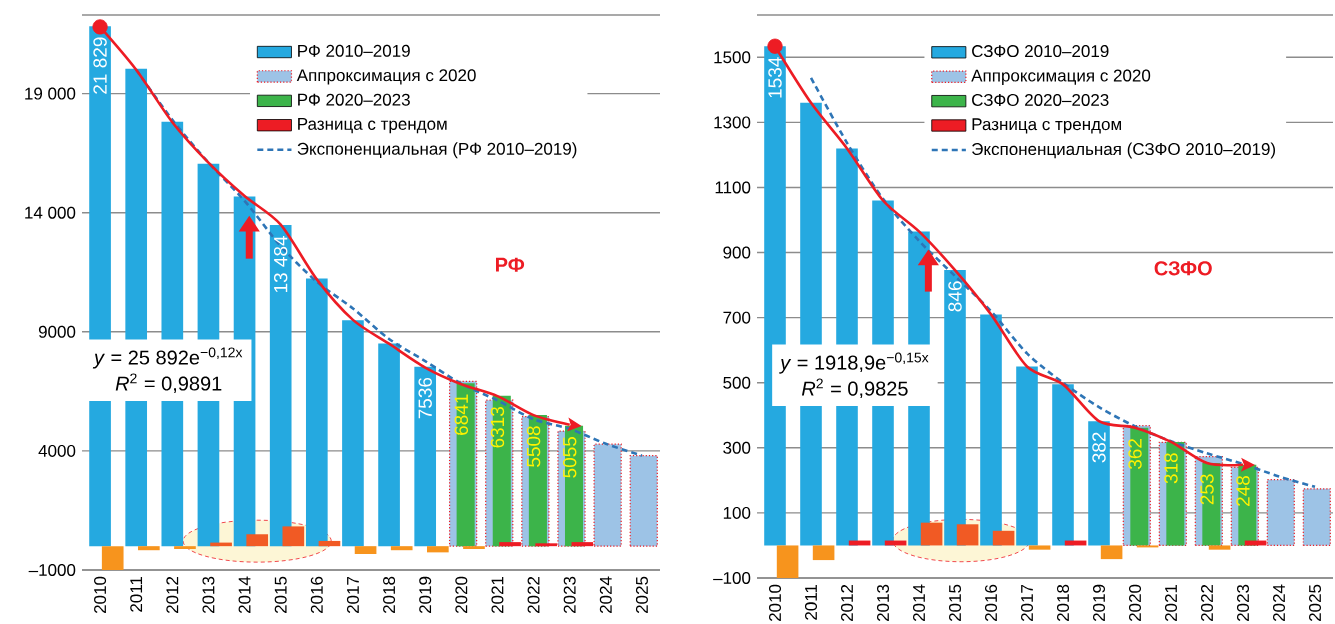 This screenshot has height=624, width=1335. What do you see at coordinates (57, 331) in the screenshot?
I see `y-tick-label: 9000` at bounding box center [57, 331].